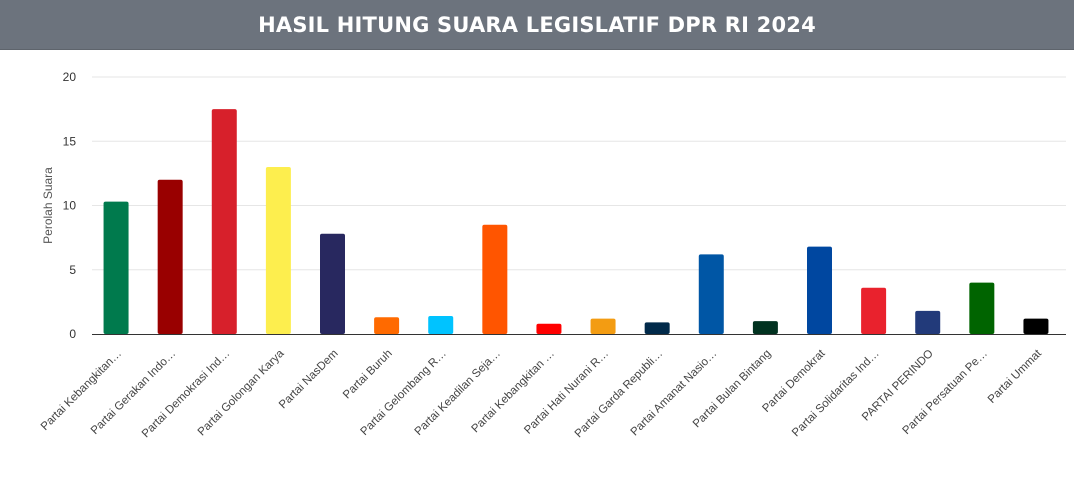 The width and height of the screenshot is (1074, 495). I want to click on y-axis-ticks: 0 5 10 15 20, so click(70, 205).